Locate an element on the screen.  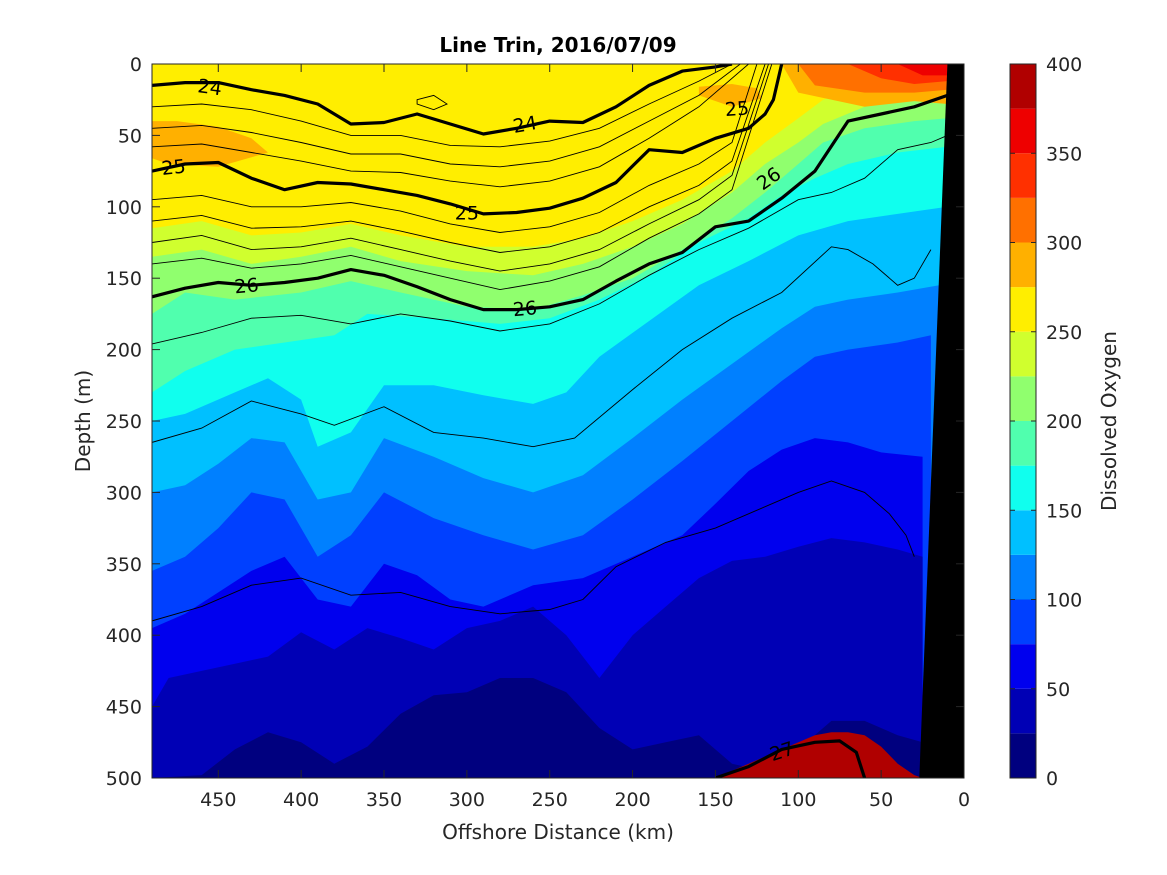
y-tick-label: 450 is located at coordinates (124, 708).